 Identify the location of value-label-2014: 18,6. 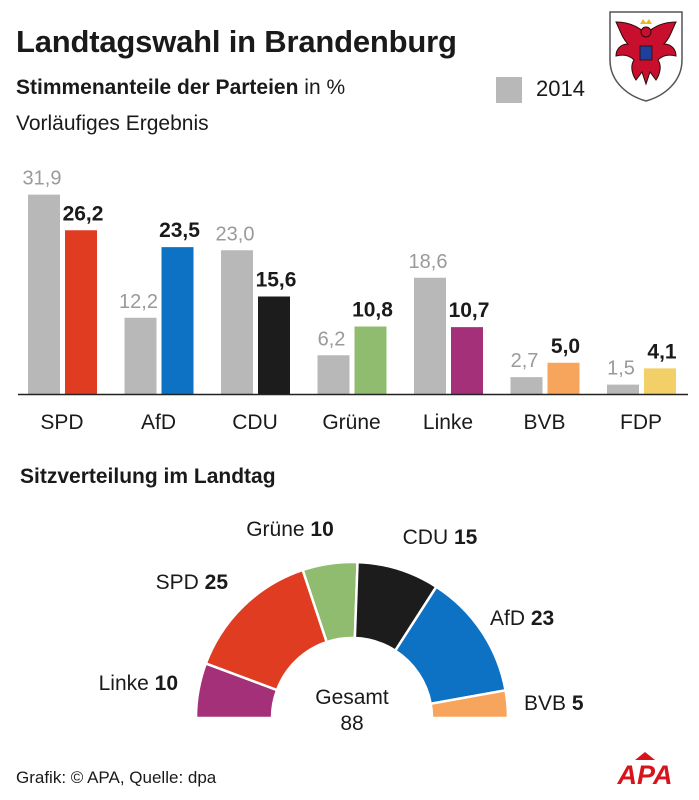
(428, 262).